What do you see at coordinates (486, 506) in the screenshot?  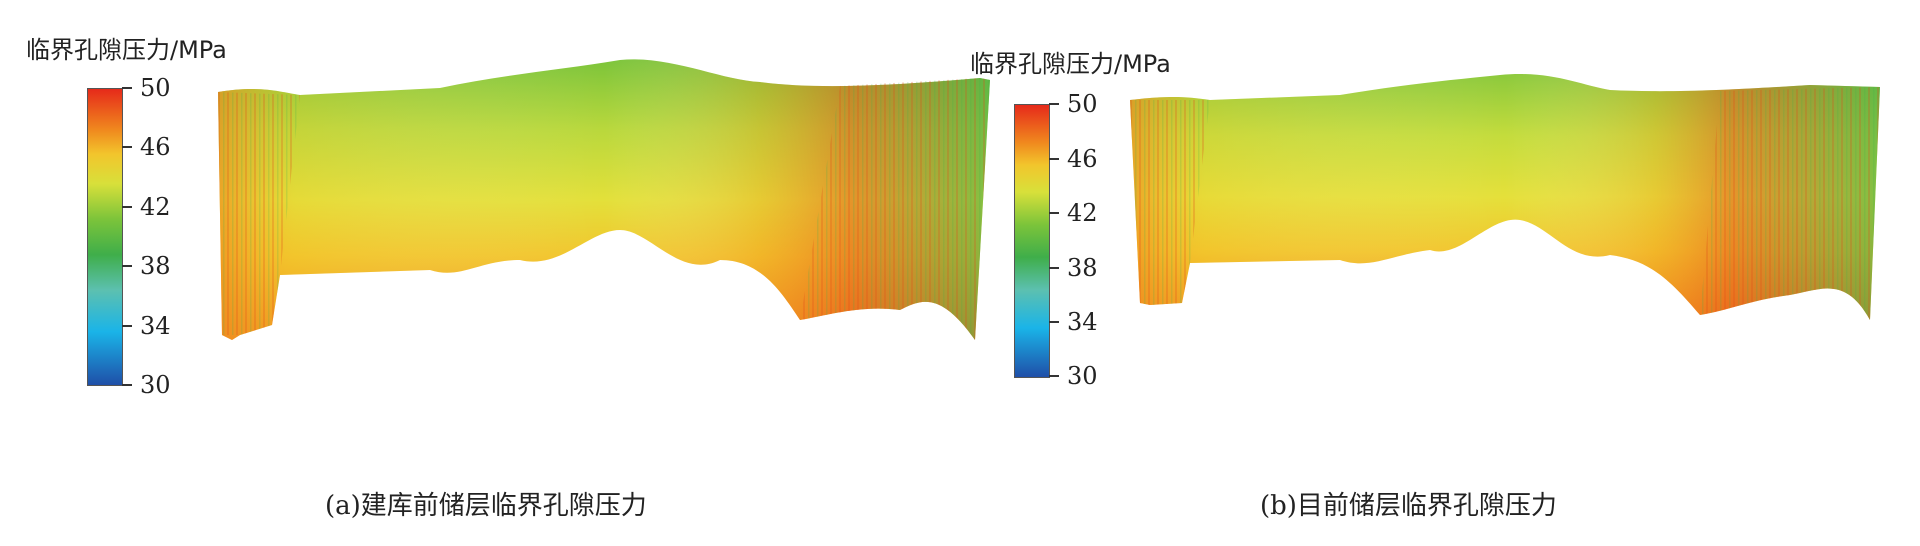 I see `caption: (a)建库前储层临界孔隙压力` at bounding box center [486, 506].